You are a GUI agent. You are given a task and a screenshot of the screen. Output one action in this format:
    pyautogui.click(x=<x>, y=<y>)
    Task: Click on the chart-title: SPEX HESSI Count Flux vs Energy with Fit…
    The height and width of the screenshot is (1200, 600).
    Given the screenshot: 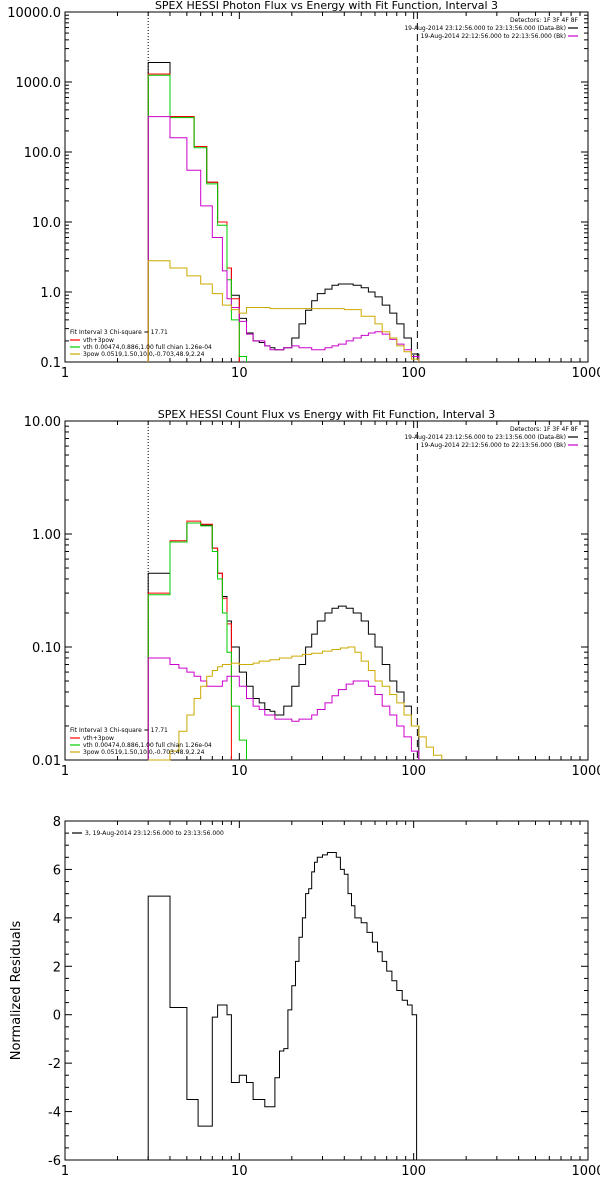 What is the action you would take?
    pyautogui.click(x=326, y=414)
    